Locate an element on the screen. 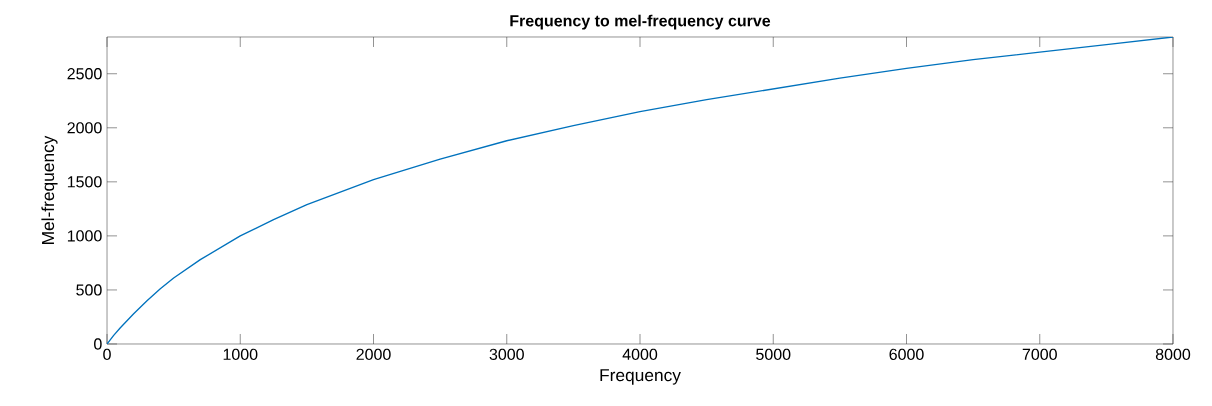  x-axis-title: Frequency is located at coordinates (640, 377).